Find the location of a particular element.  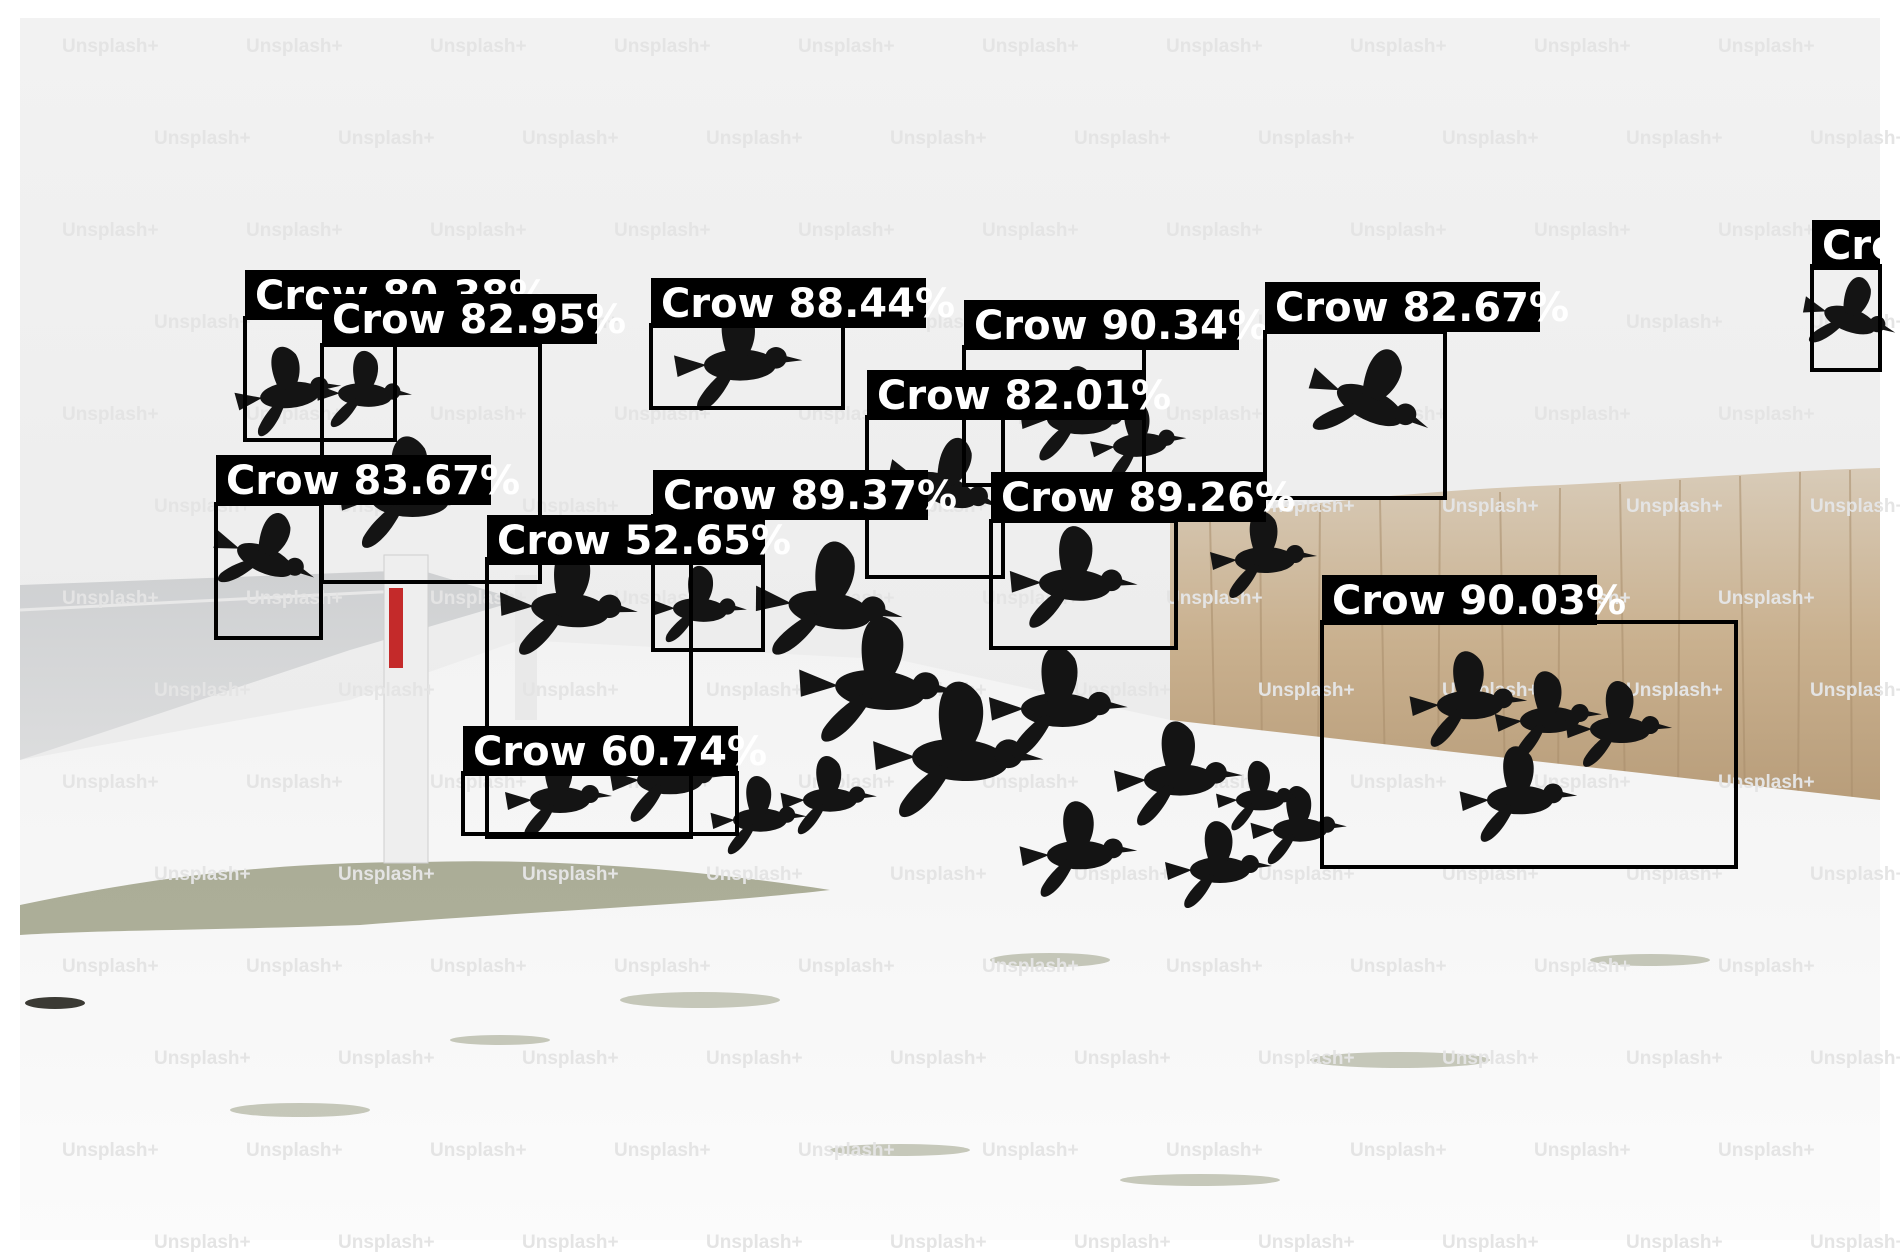

detection-box-crow: Crow 82.95% is located at coordinates (473, 439).